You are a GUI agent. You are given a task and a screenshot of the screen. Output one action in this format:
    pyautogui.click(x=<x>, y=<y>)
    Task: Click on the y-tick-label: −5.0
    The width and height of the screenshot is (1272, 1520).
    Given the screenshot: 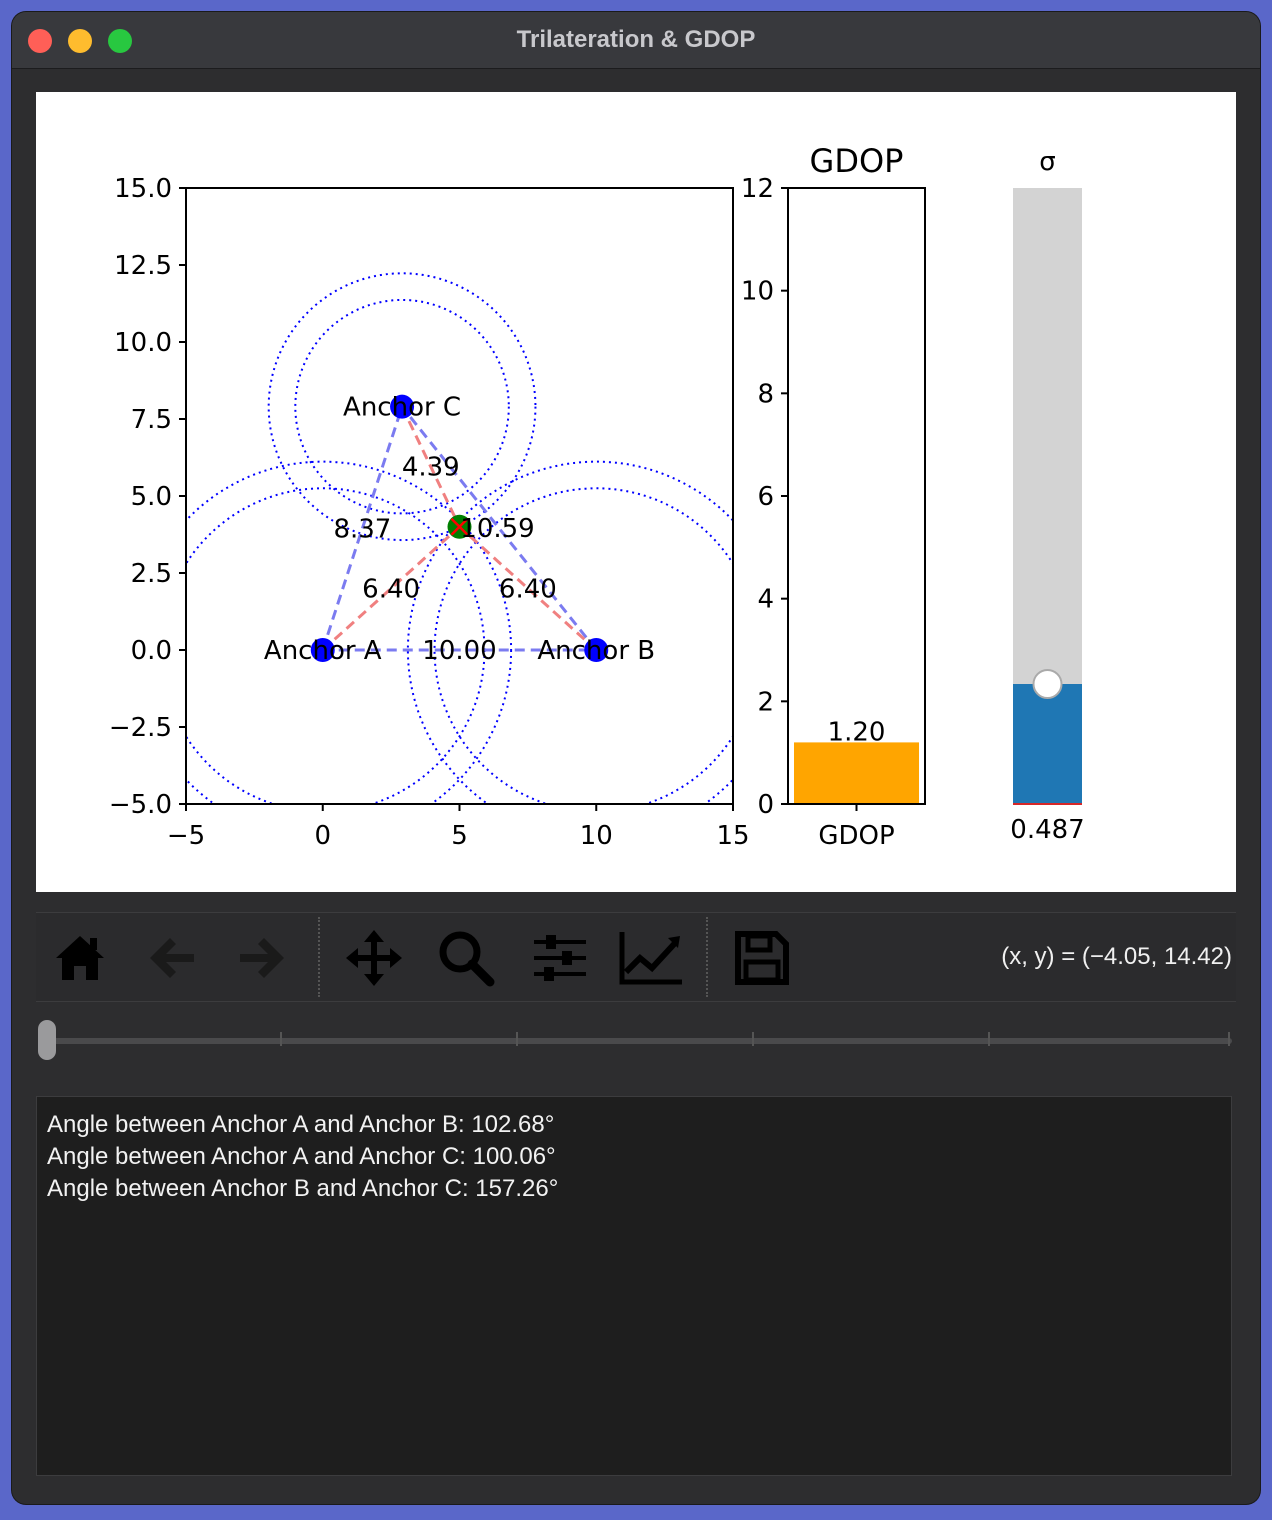 What is the action you would take?
    pyautogui.click(x=140, y=805)
    